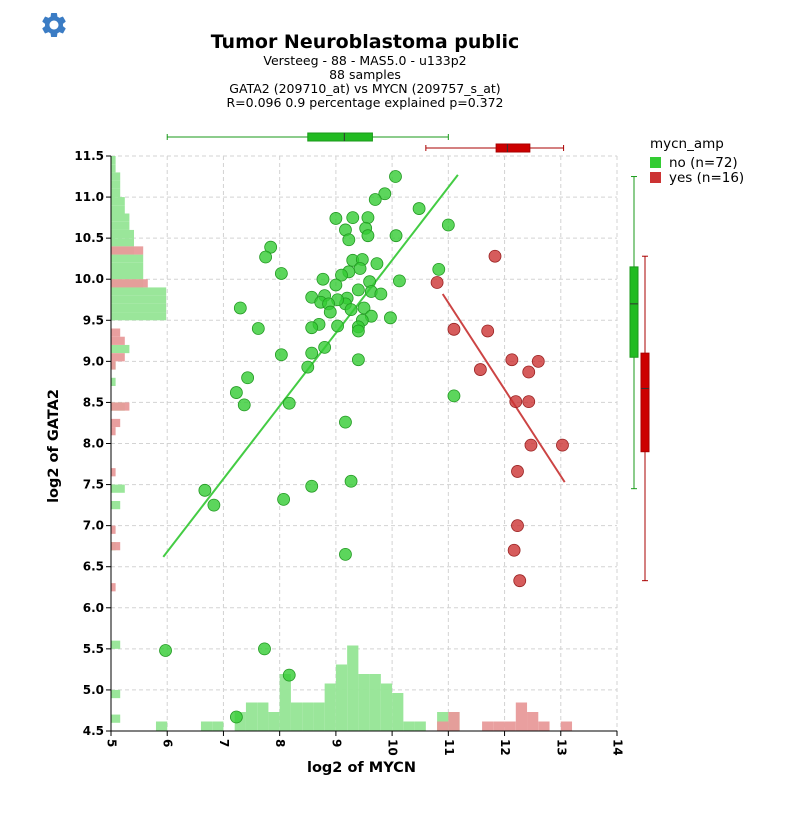 The width and height of the screenshot is (807, 827). What do you see at coordinates (54, 25) in the screenshot?
I see `gear-icon` at bounding box center [54, 25].